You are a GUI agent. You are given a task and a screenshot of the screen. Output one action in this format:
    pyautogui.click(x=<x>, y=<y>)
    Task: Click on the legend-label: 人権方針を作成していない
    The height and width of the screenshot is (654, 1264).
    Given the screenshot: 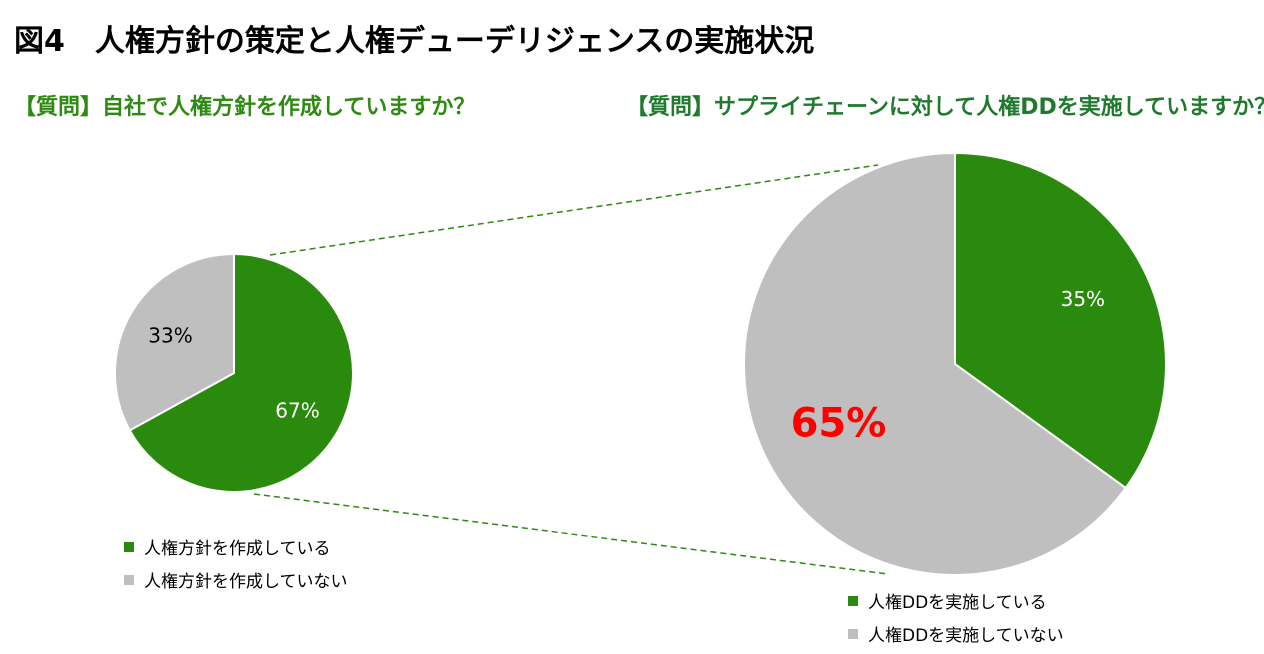 What is the action you would take?
    pyautogui.click(x=246, y=582)
    